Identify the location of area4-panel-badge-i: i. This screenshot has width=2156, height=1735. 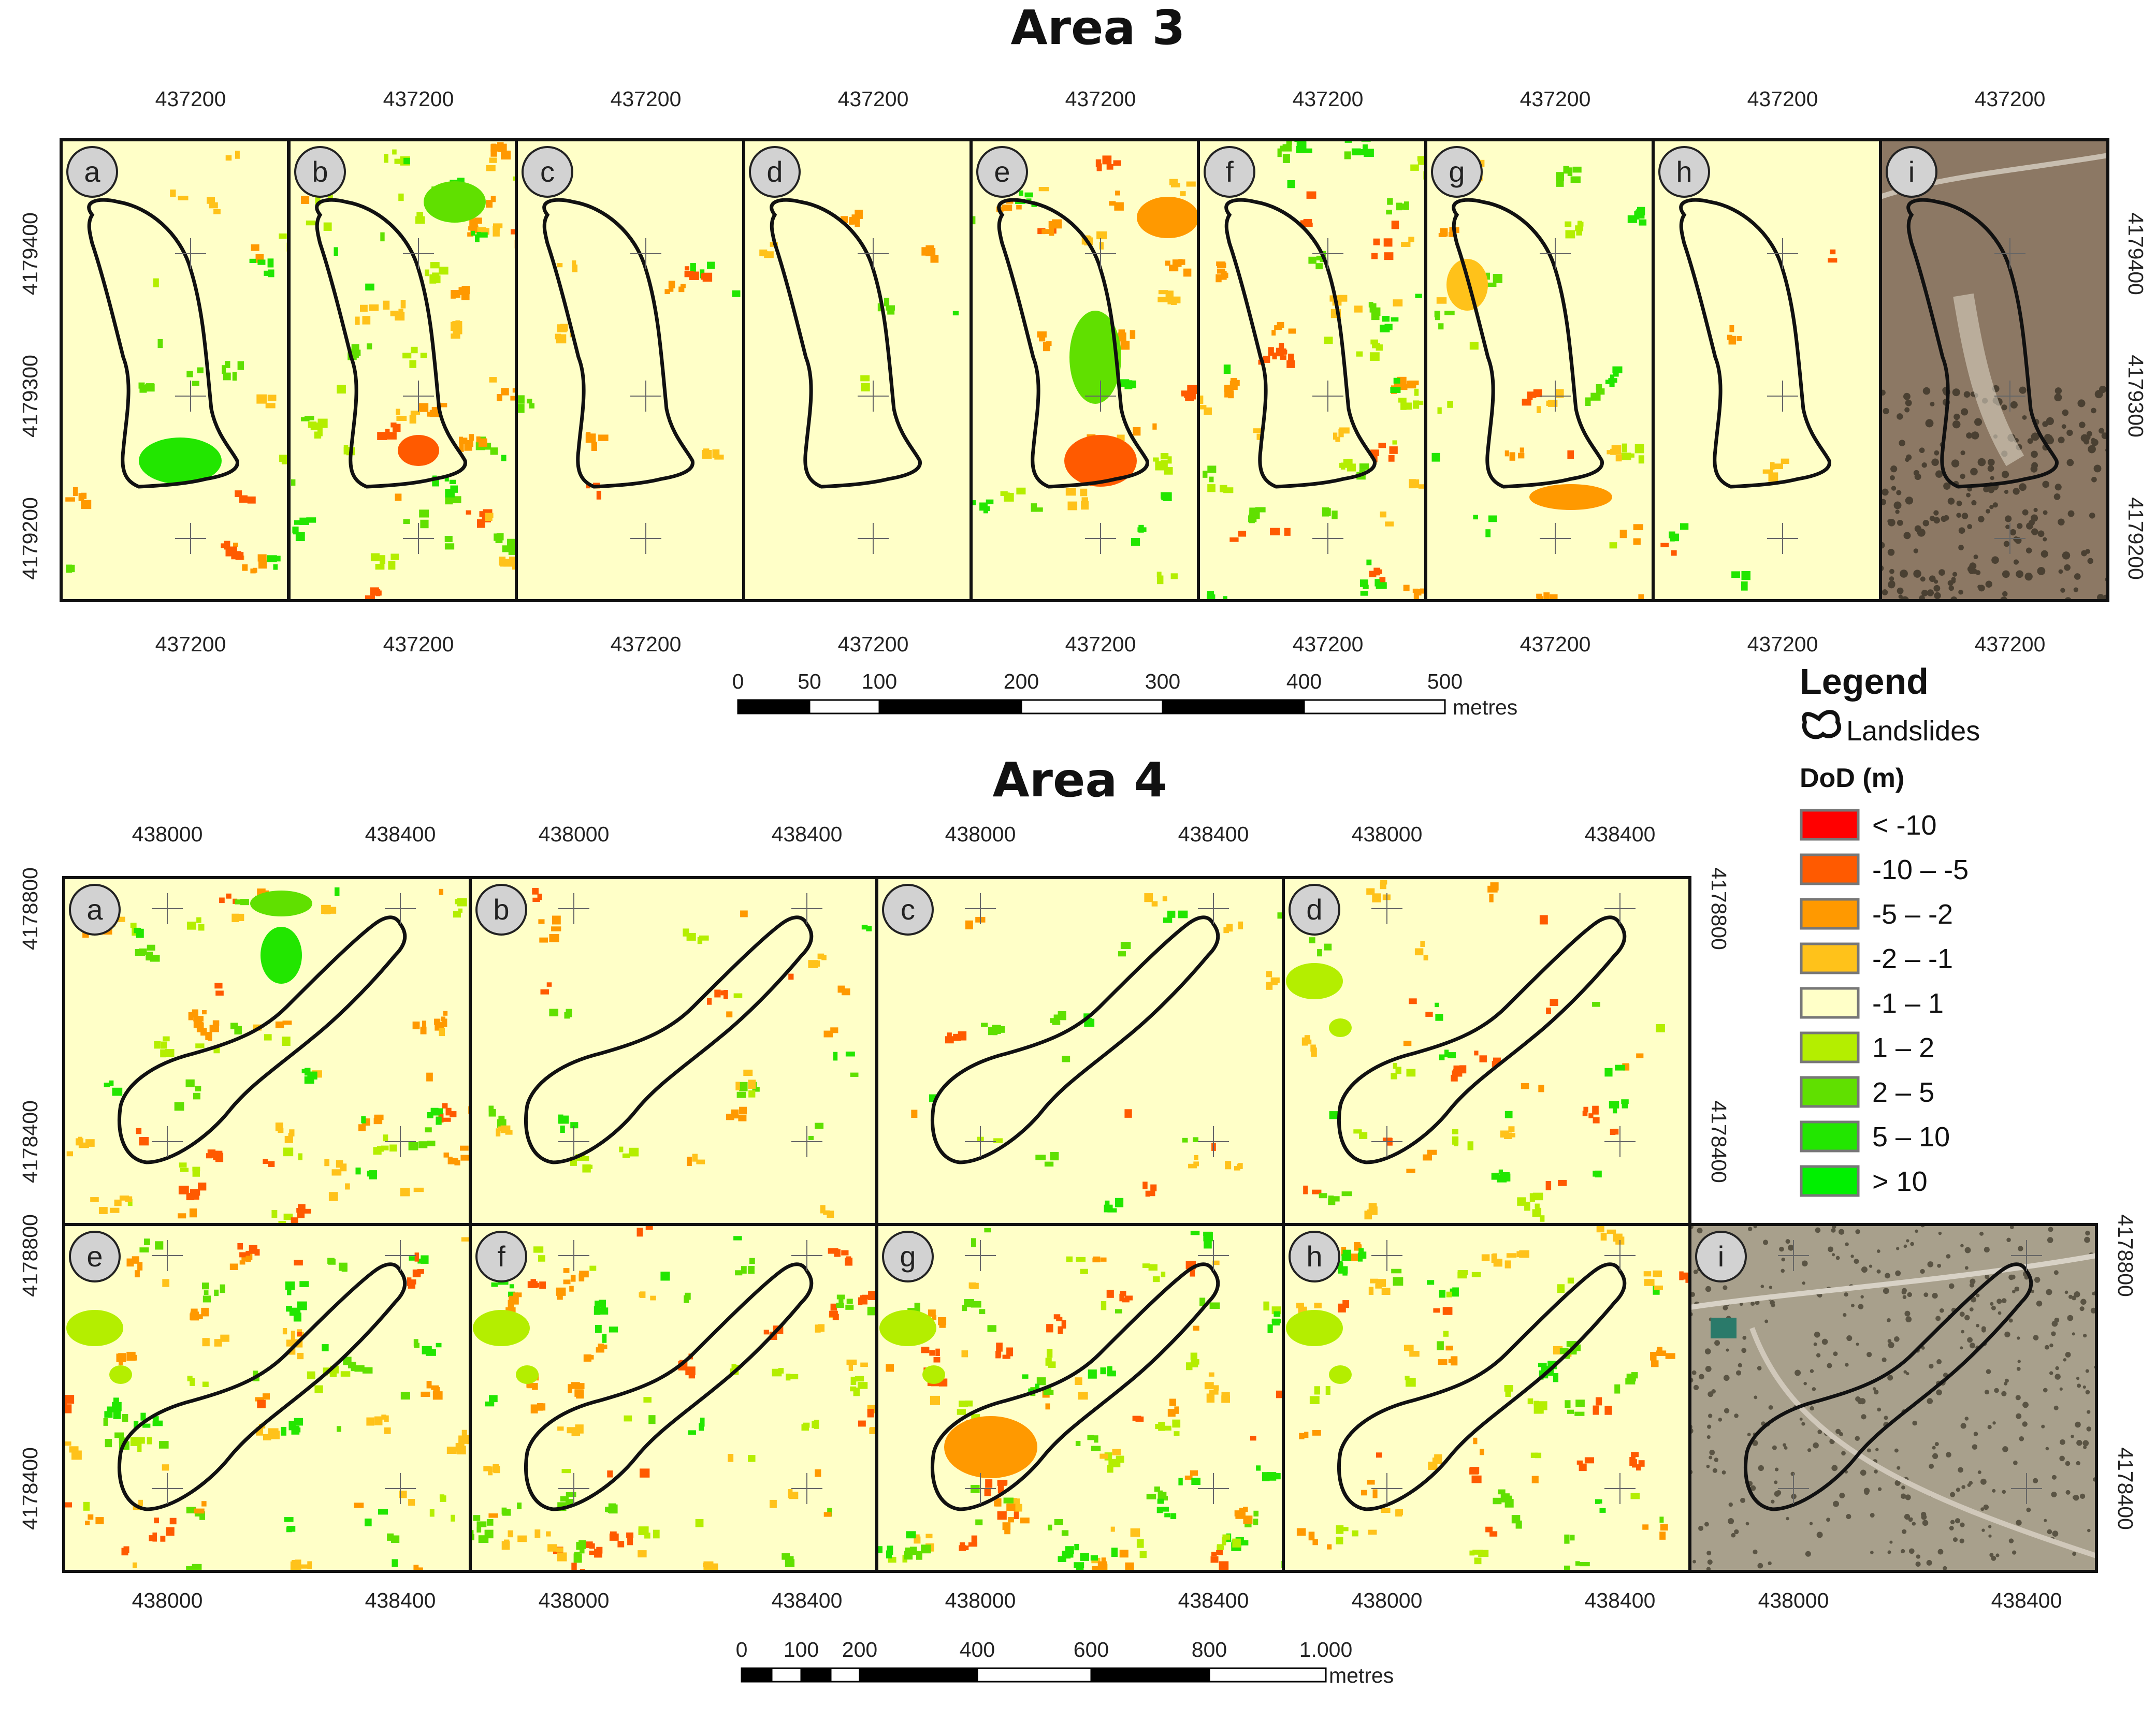
(1721, 1256).